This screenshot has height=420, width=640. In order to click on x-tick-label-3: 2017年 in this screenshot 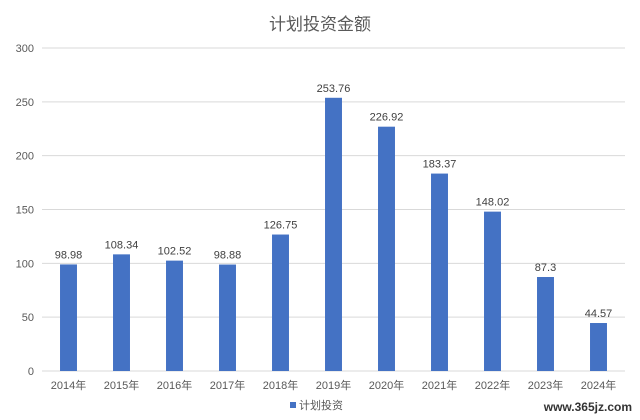, I will do `click(227, 385)`.